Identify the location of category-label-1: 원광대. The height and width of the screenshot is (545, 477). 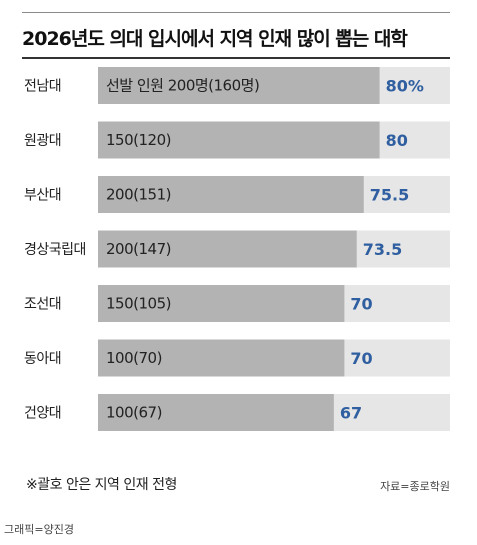
(42, 141).